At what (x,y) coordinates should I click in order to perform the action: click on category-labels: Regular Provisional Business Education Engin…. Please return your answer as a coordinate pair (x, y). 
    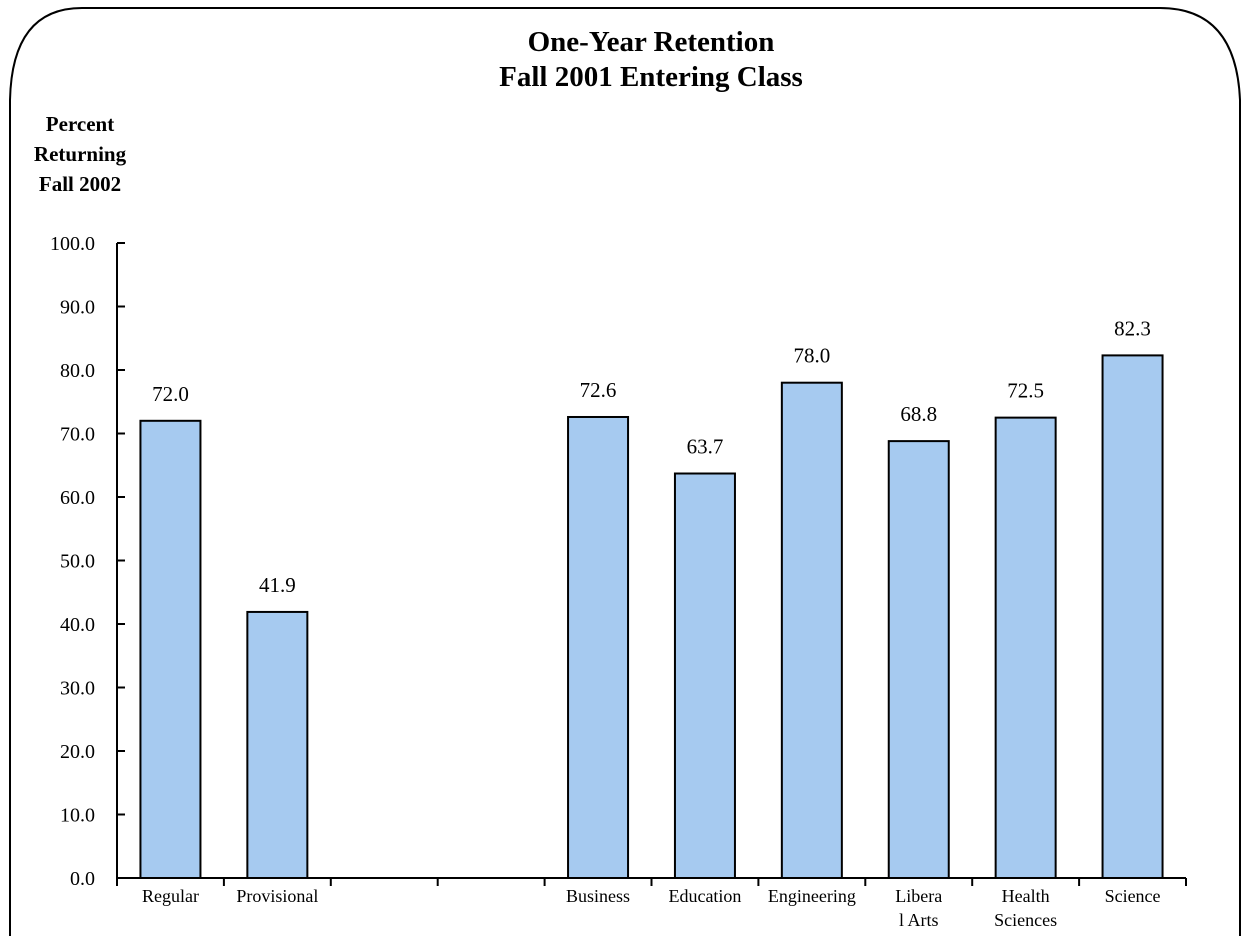
    Looking at the image, I should click on (651, 908).